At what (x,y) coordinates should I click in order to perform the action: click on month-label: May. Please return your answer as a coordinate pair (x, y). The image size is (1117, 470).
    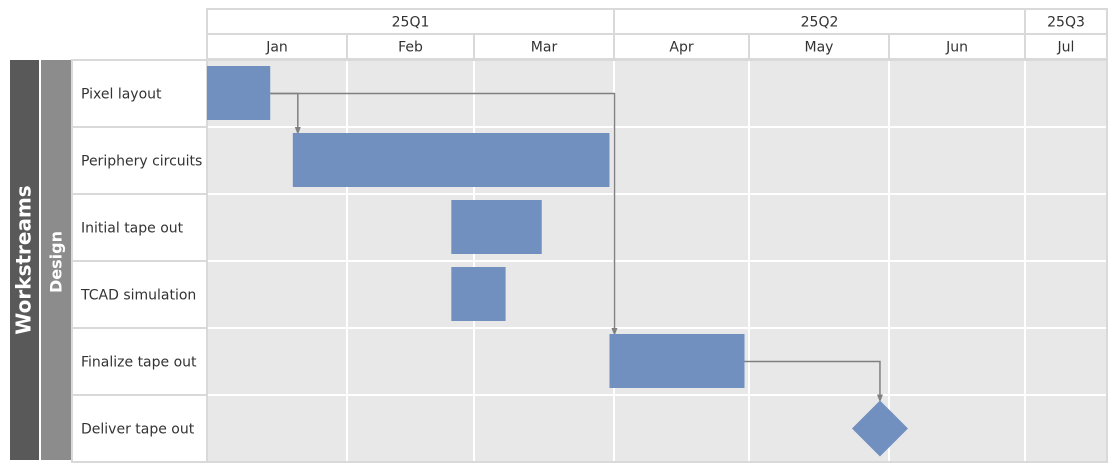
    Looking at the image, I should click on (819, 48).